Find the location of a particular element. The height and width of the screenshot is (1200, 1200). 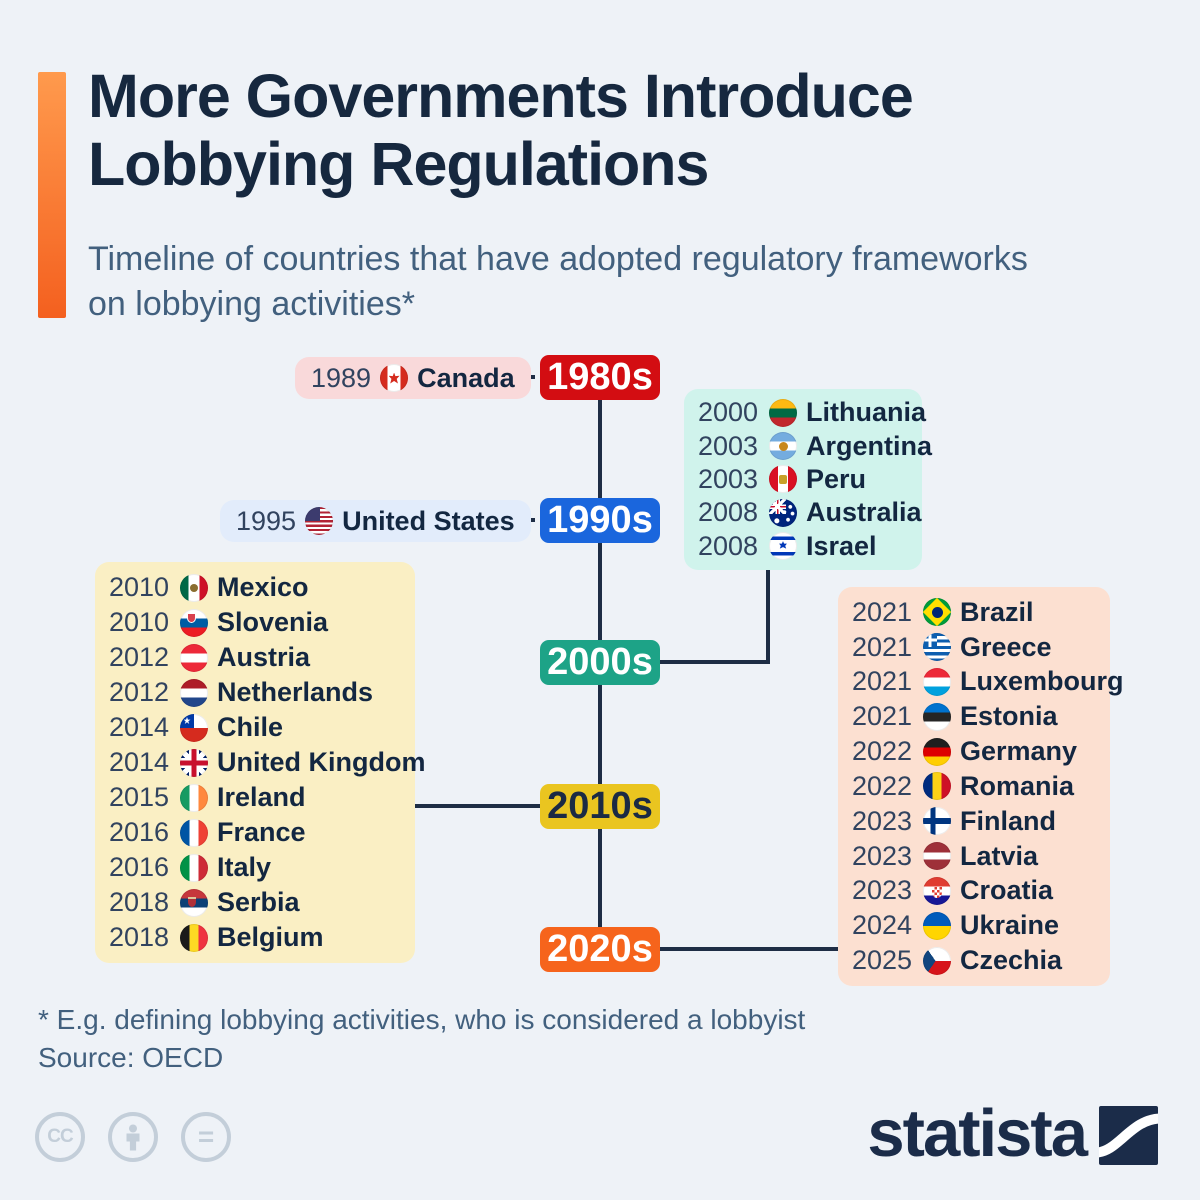

entry-united-states: 1995 United States is located at coordinates (375, 521).